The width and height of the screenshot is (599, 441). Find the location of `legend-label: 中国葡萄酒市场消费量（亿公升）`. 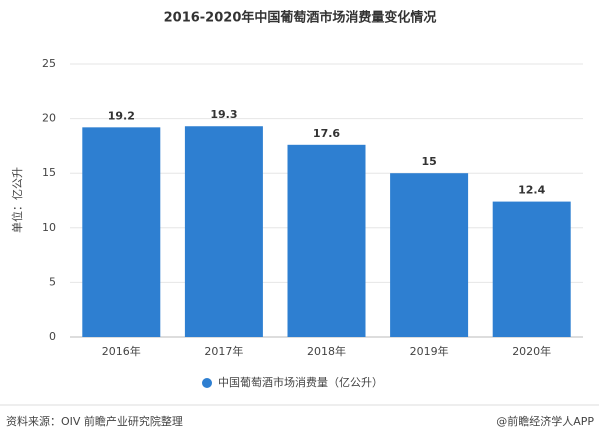

legend-label: 中国葡萄酒市场消费量（亿公升） is located at coordinates (300, 382).